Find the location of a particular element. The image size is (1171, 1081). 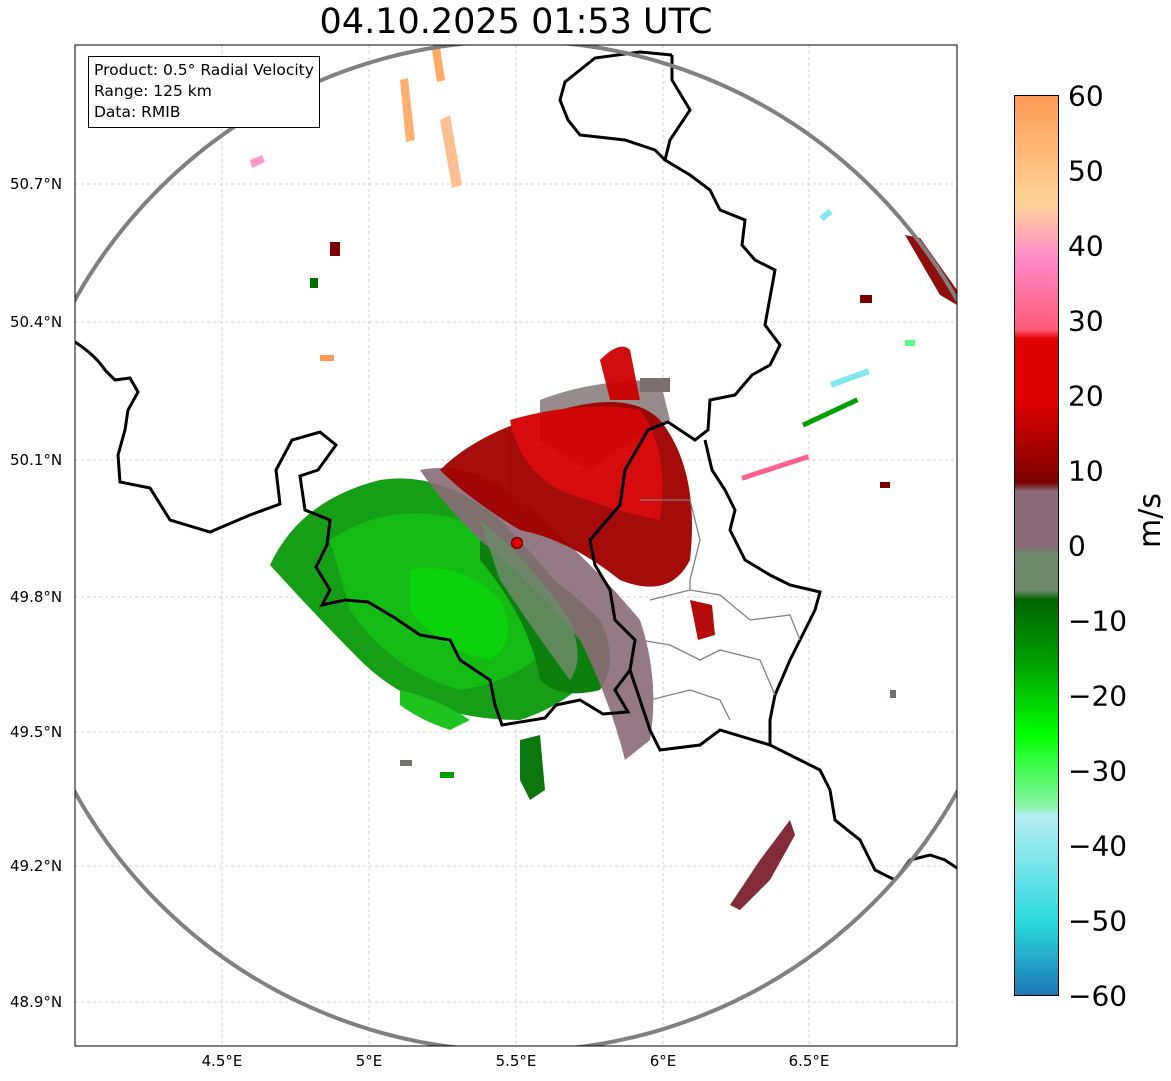

lat-label: 50.1°N is located at coordinates (36, 460).